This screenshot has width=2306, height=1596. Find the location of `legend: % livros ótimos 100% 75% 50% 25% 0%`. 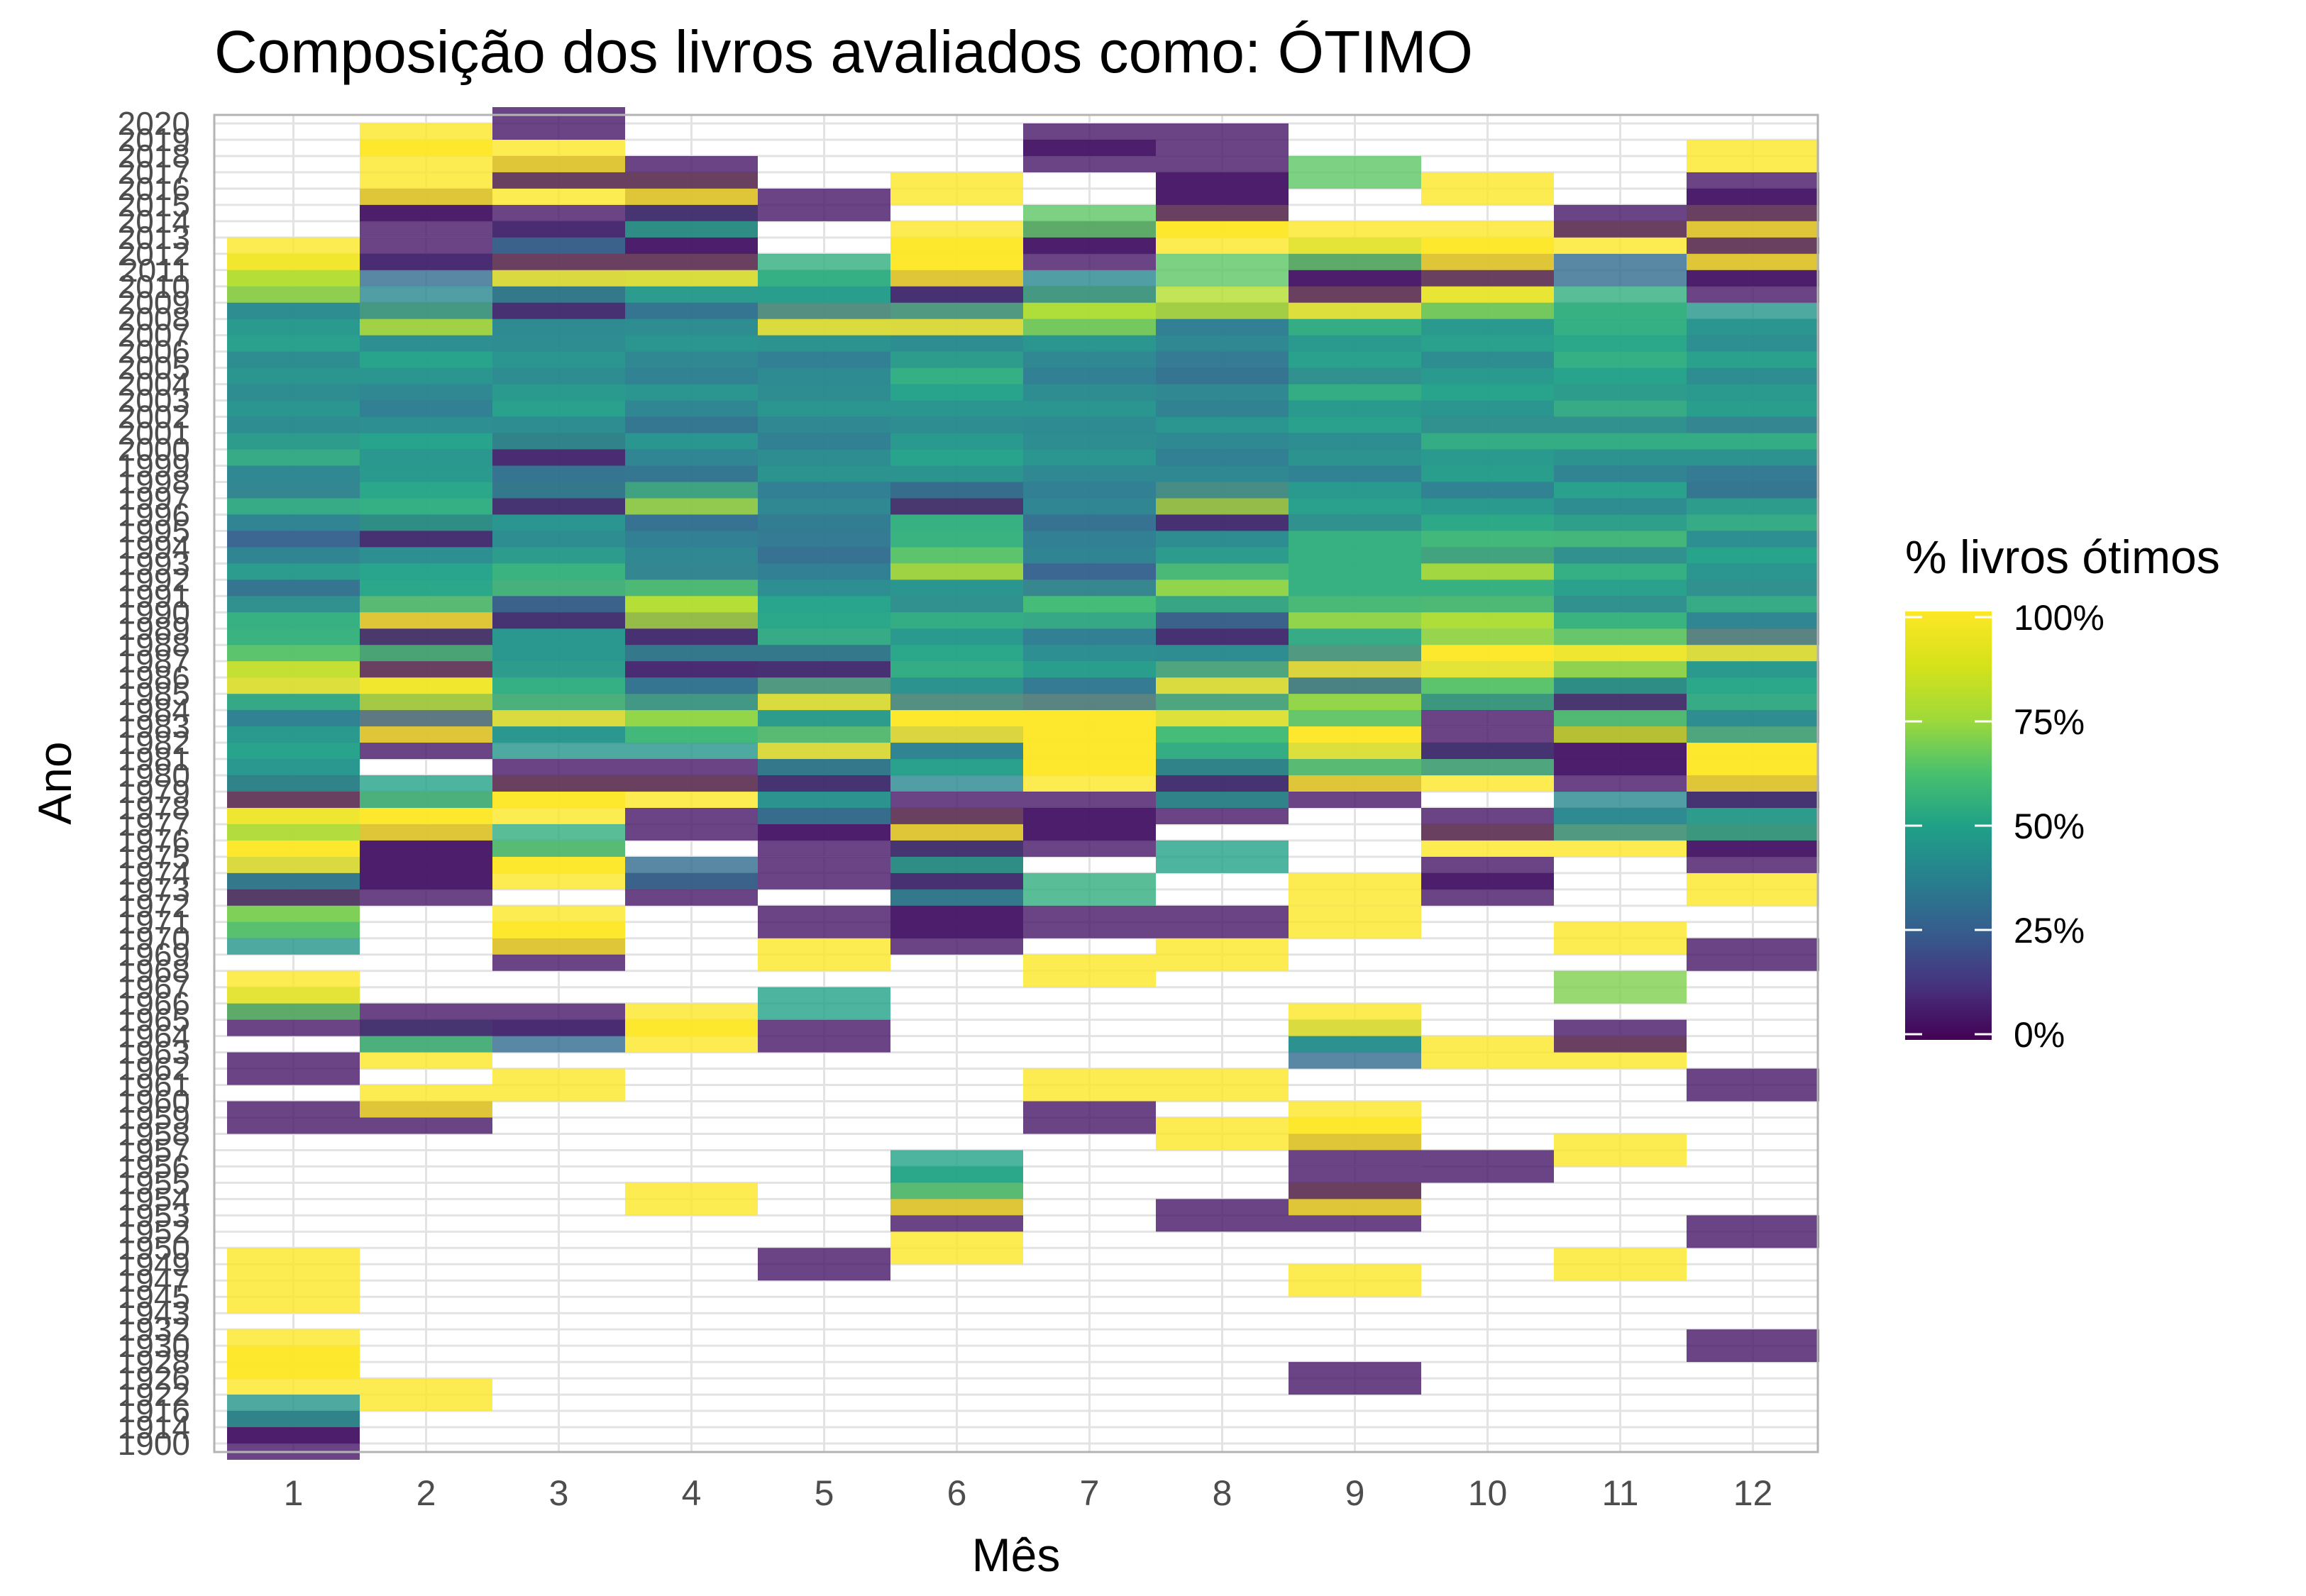

legend: % livros ótimos 100% 75% 50% 25% 0% is located at coordinates (2062, 793).